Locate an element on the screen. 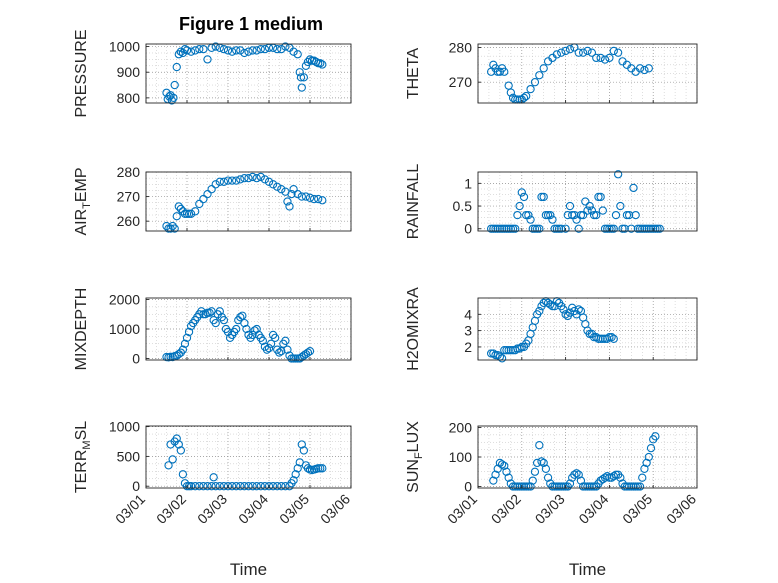 The height and width of the screenshot is (583, 778). theta-ytick-label: 280 is located at coordinates (461, 47).